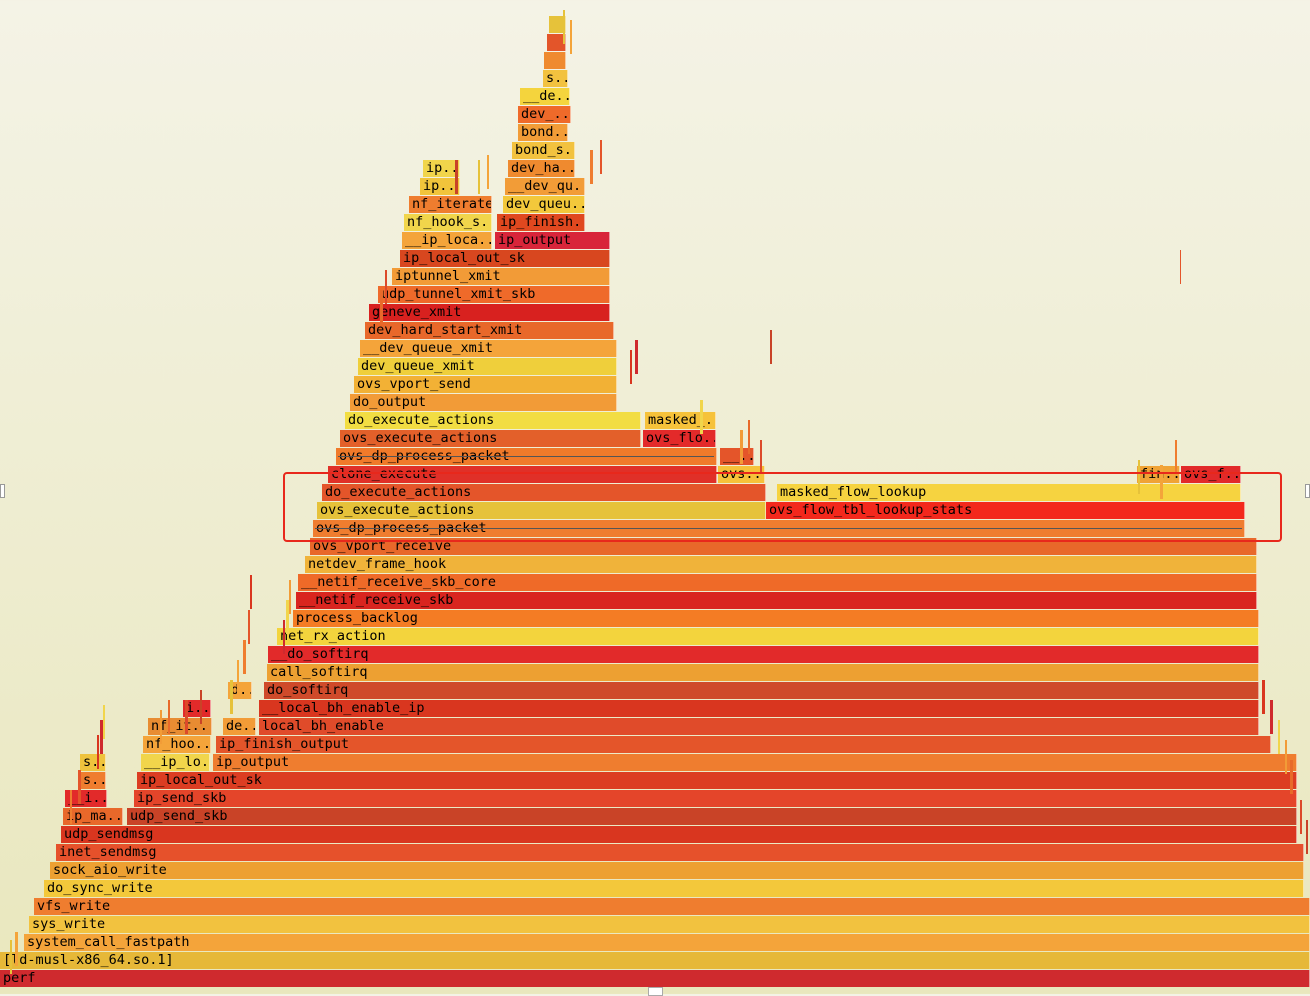 The image size is (1310, 996). Describe the element at coordinates (768, 636) in the screenshot. I see `frame-net_rx_action: net_rx_action` at that location.